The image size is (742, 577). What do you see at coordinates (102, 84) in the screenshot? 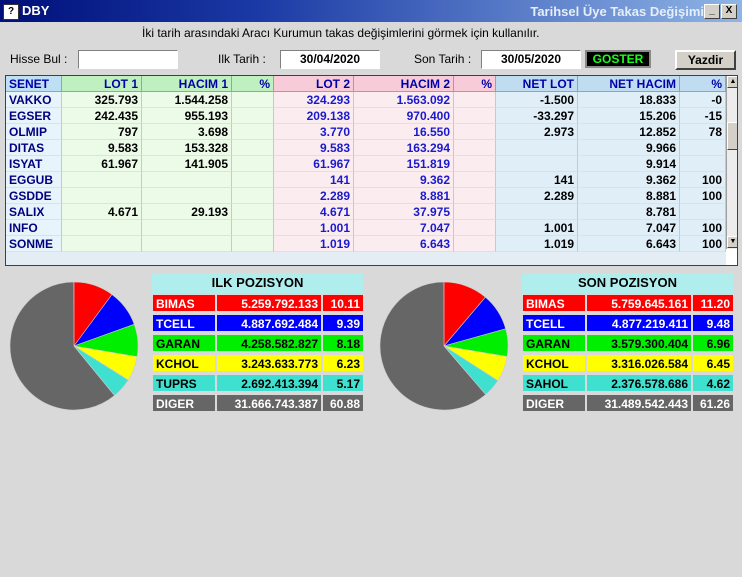
I see `column-header-lot1: LOT 1` at bounding box center [102, 84].